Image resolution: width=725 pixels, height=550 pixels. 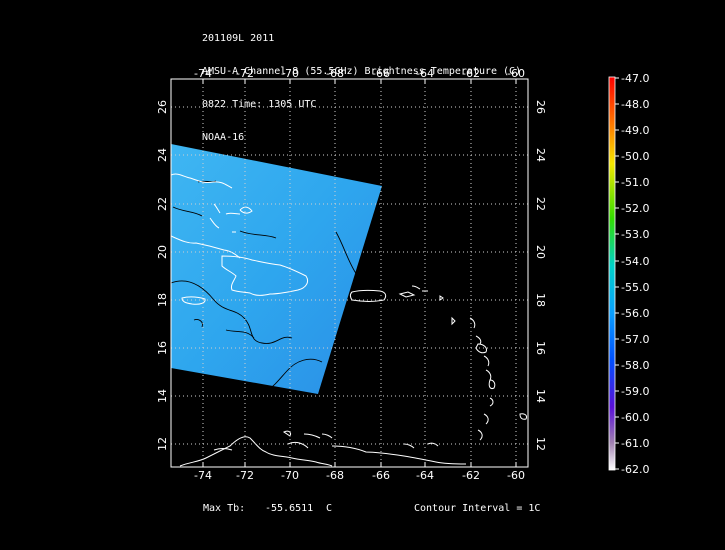 I want to click on title-line-time: 0822 Time: 1305 UTC, so click(x=259, y=104).